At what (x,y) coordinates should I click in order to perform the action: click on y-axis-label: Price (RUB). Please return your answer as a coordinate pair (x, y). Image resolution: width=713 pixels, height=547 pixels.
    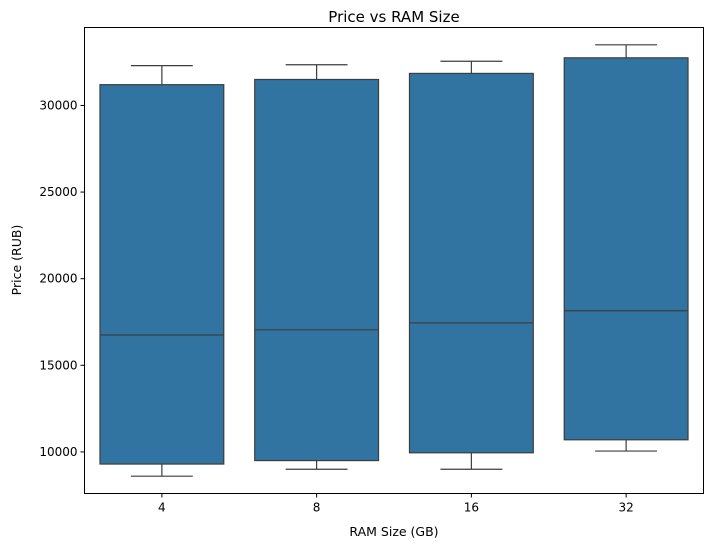
    Looking at the image, I should click on (16, 260).